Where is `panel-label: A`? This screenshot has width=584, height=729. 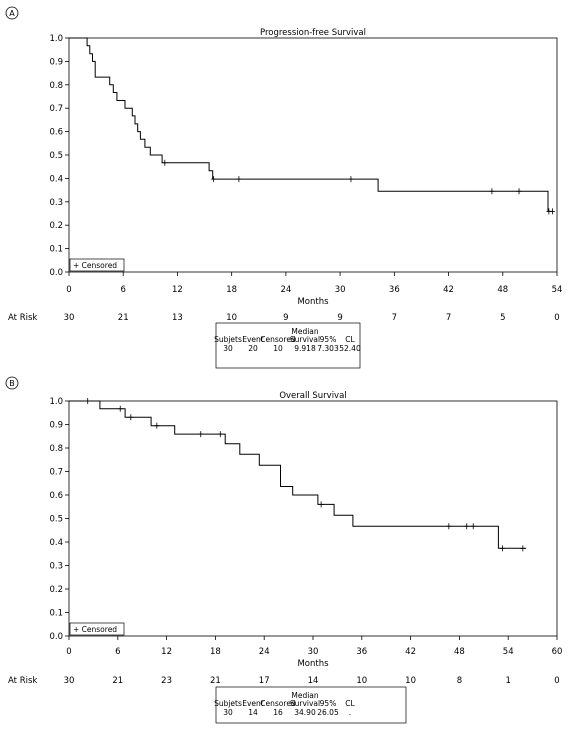 panel-label: A is located at coordinates (12, 13).